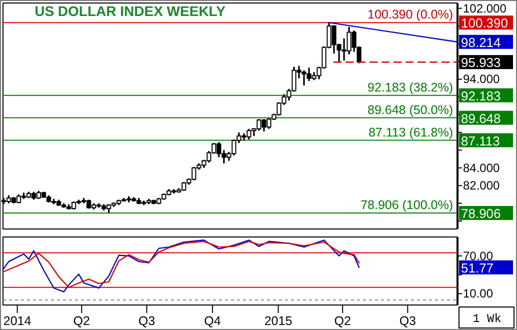 This screenshot has width=517, height=330. What do you see at coordinates (410, 109) in the screenshot?
I see `ref-line-label: 89.648 (50.0%)` at bounding box center [410, 109].